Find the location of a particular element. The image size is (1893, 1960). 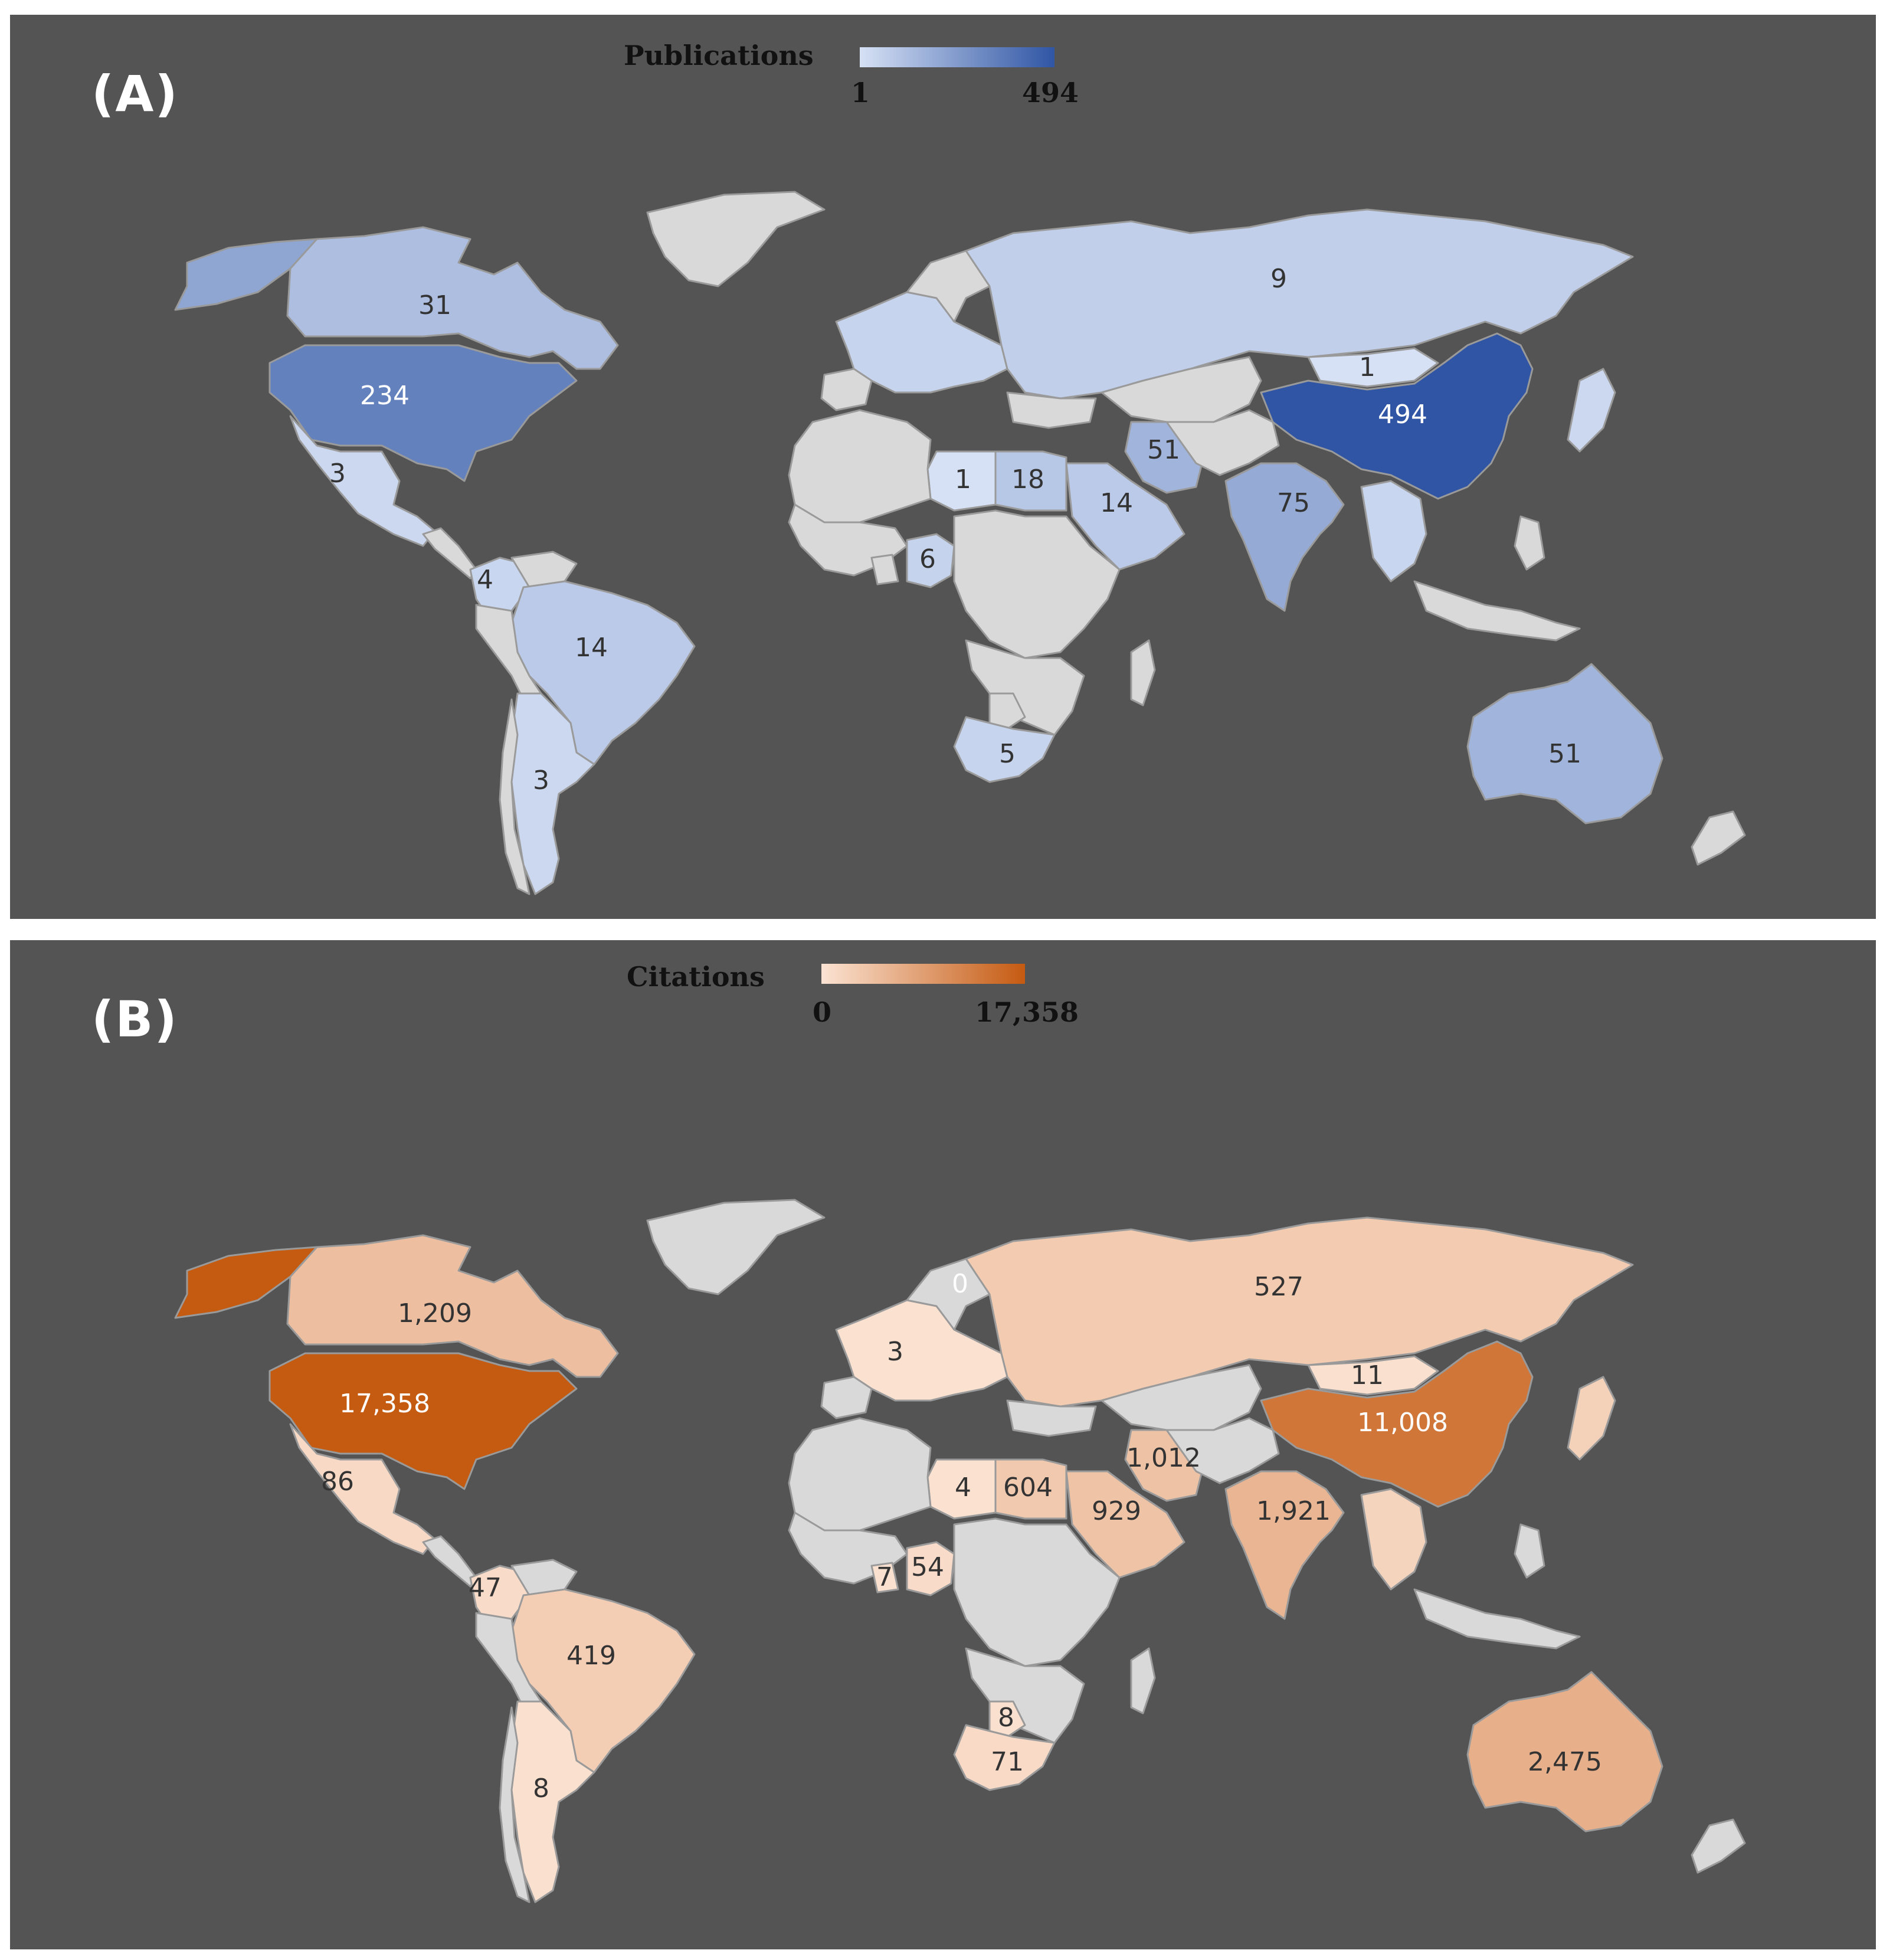

value-label-mongolia: 11 is located at coordinates (1367, 1375).